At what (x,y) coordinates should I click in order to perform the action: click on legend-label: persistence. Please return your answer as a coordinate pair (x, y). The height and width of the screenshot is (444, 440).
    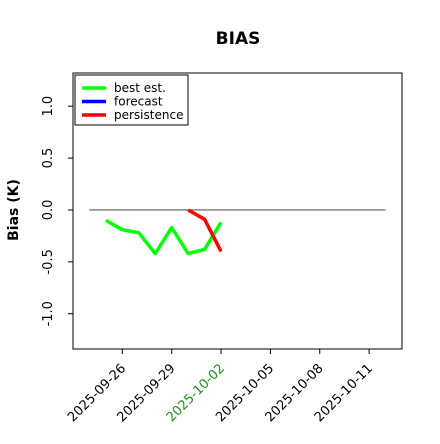
    Looking at the image, I should click on (148, 115).